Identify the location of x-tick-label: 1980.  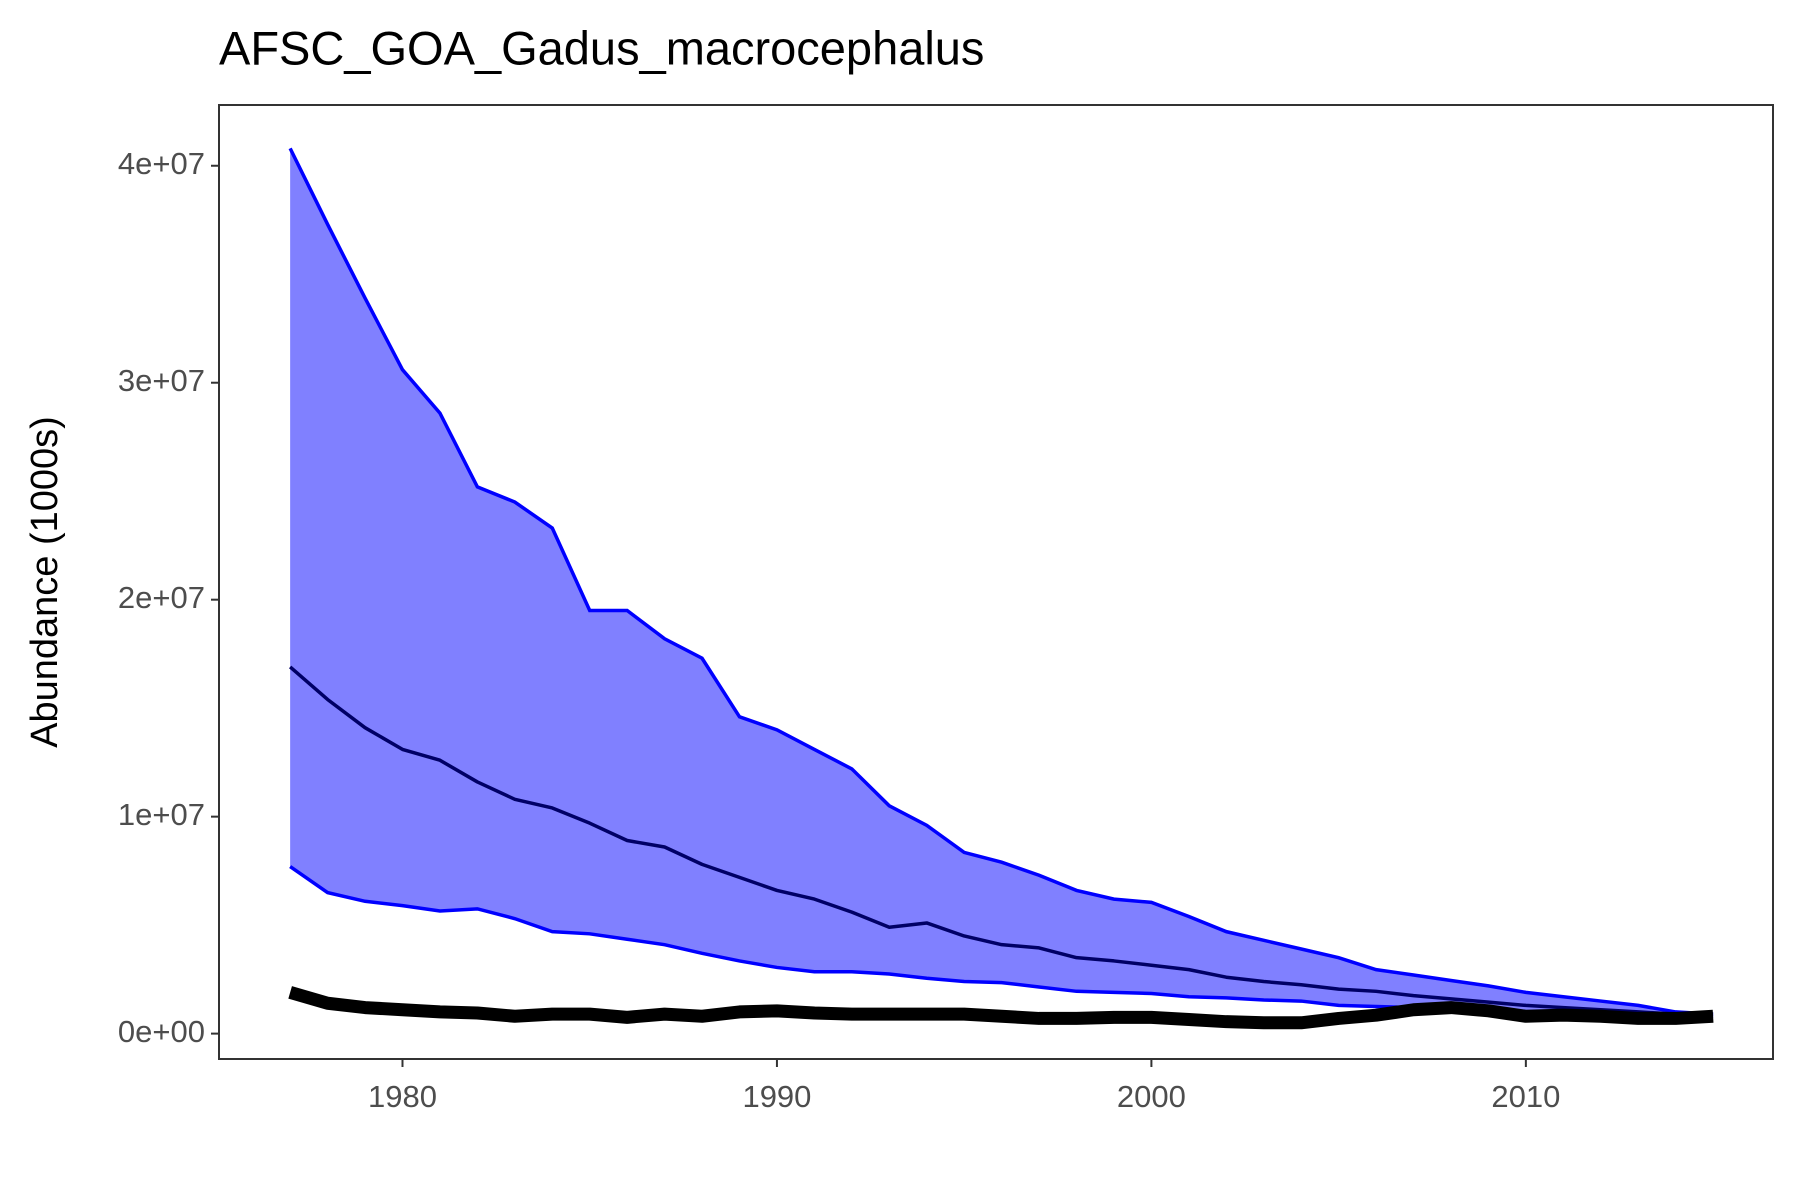
(402, 1096).